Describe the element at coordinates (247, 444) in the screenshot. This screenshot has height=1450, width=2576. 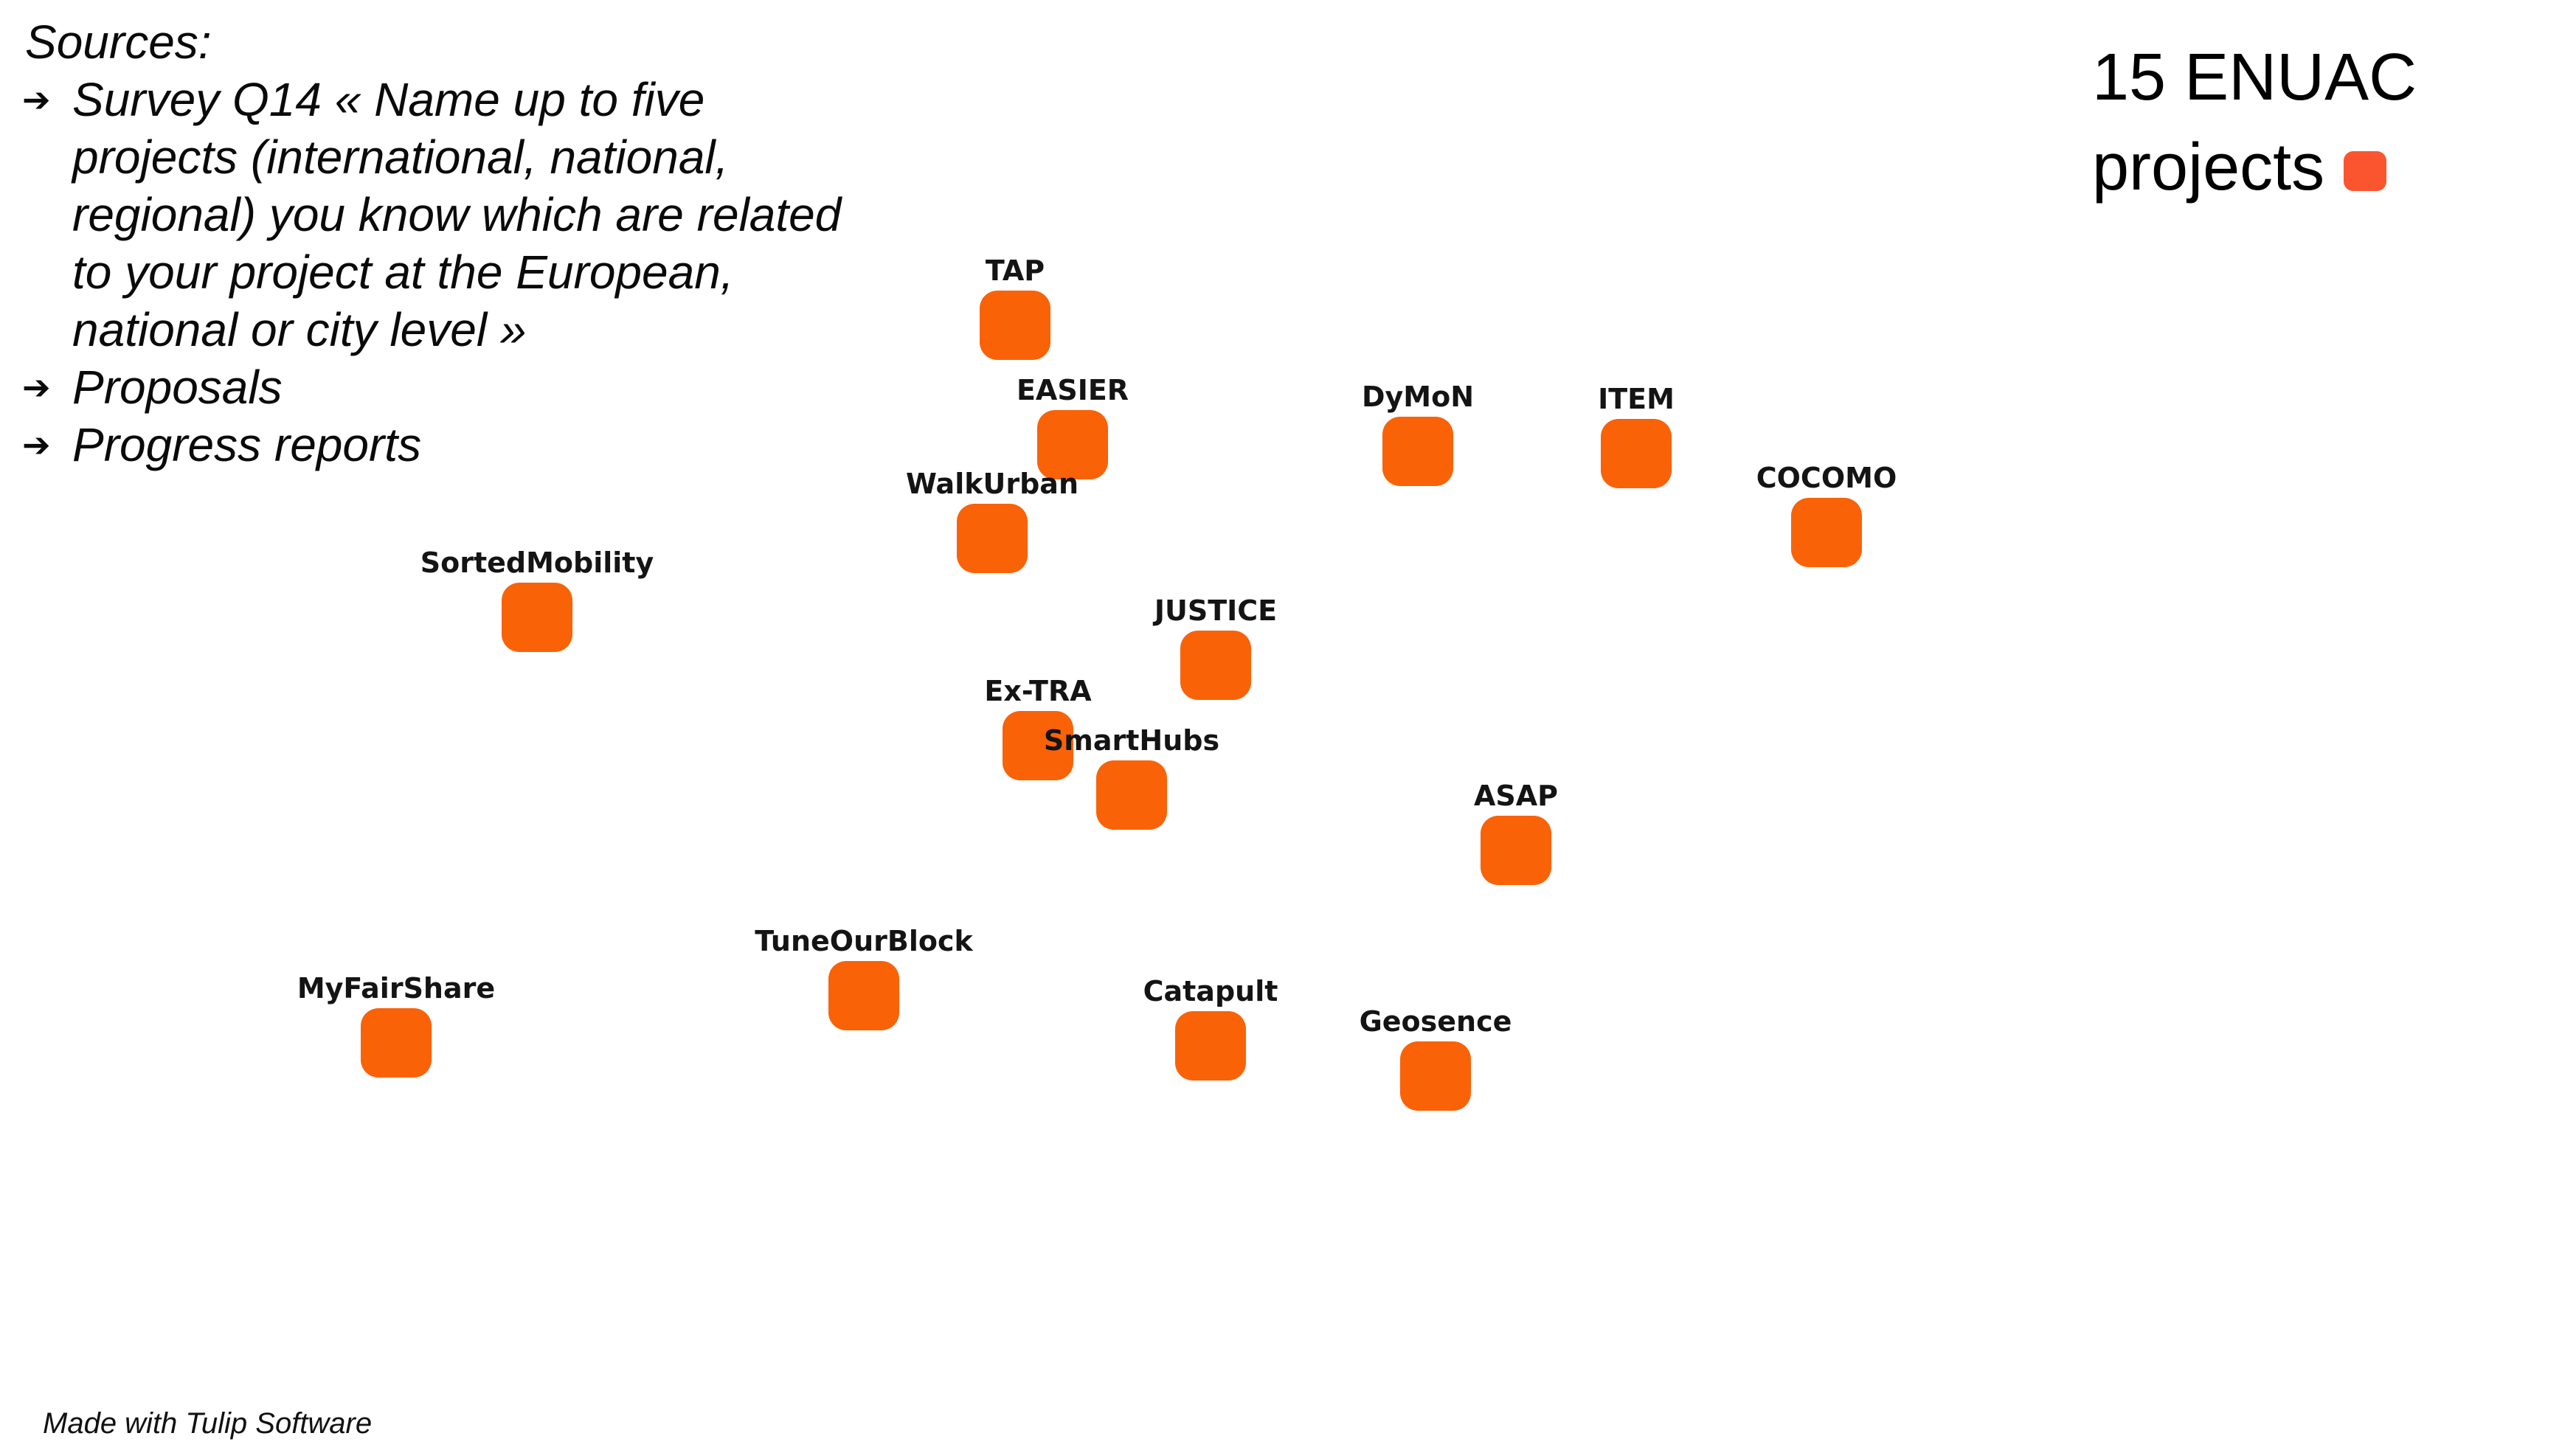
I see `source-item-text: Progress reports` at that location.